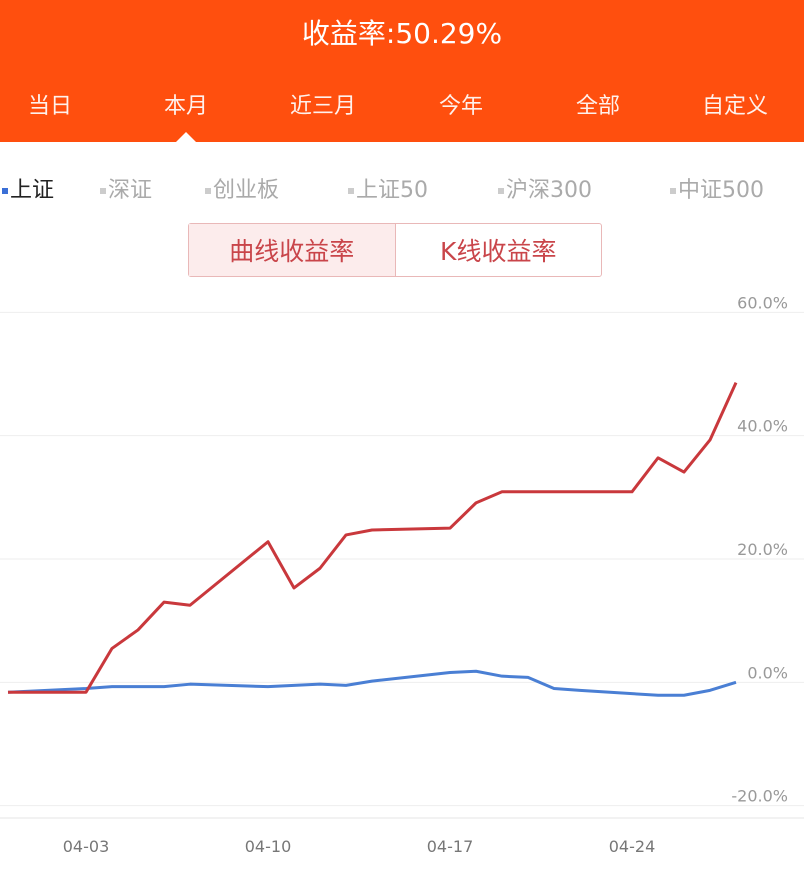  What do you see at coordinates (402, 33) in the screenshot?
I see `return-rate-title: 收益率:50.29%` at bounding box center [402, 33].